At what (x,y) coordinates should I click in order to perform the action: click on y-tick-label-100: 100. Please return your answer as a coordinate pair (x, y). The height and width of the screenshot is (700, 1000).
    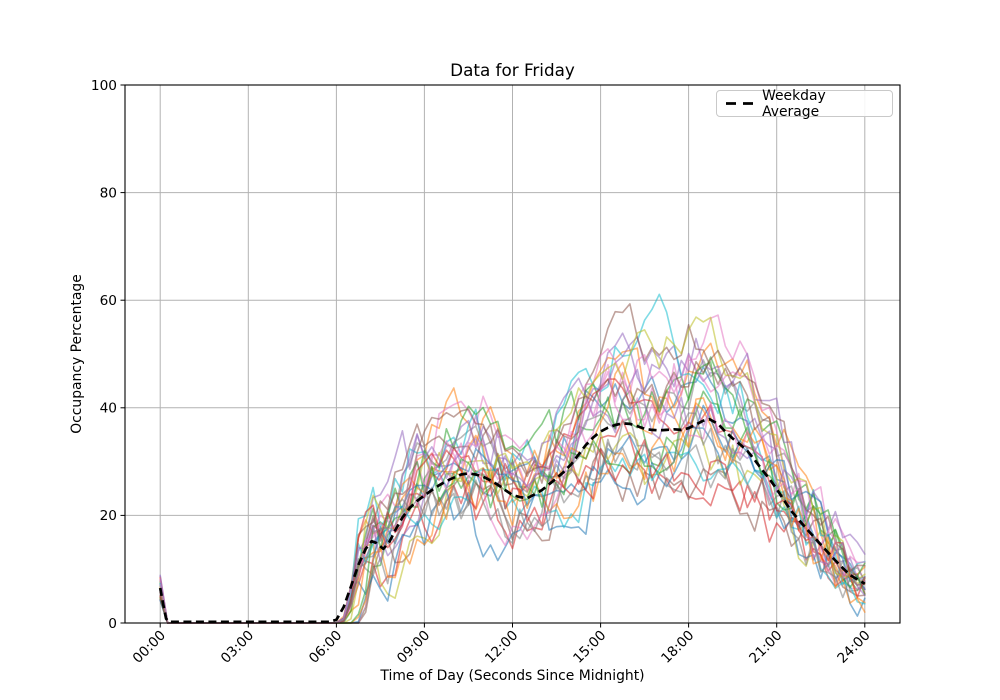
    Looking at the image, I should click on (104, 86).